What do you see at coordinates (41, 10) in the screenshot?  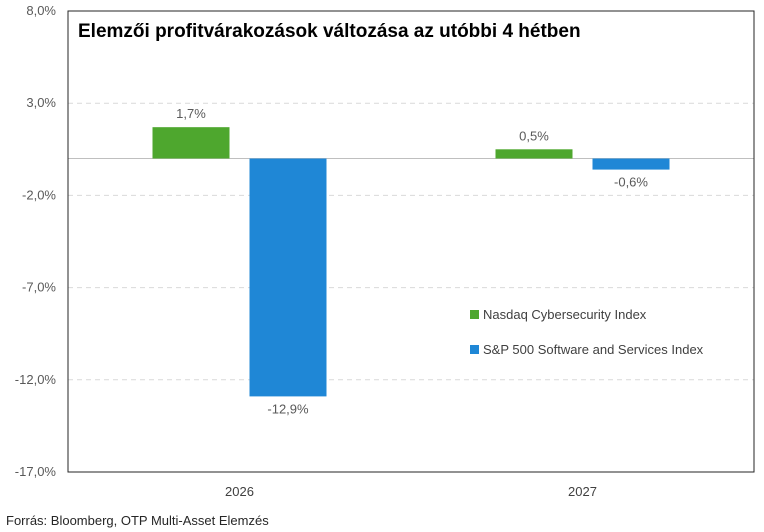 I see `y-tick-label: 8,0%` at bounding box center [41, 10].